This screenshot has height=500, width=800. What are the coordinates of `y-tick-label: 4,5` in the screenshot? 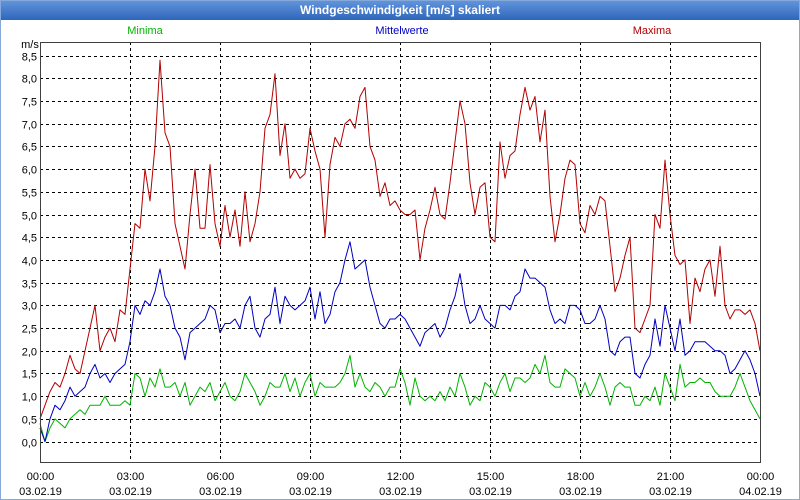 It's located at (29, 238).